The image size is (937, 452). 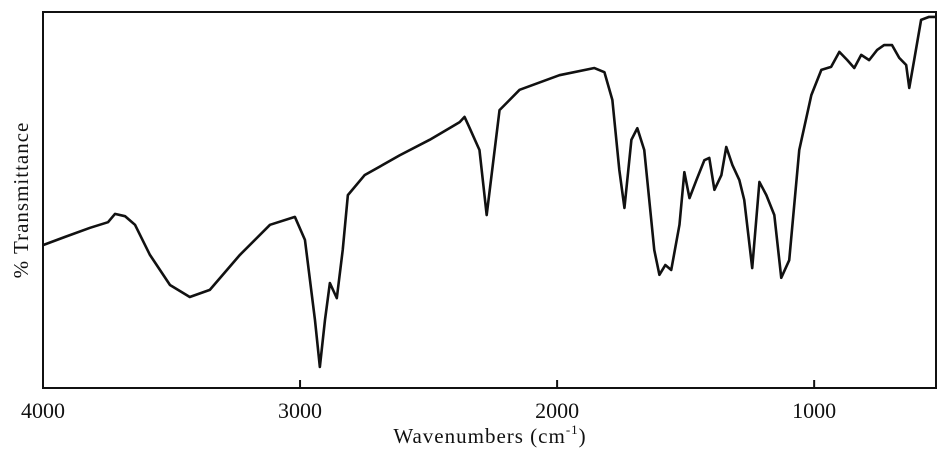 What do you see at coordinates (583, 436) in the screenshot?
I see `x-axis-title-tail: )` at bounding box center [583, 436].